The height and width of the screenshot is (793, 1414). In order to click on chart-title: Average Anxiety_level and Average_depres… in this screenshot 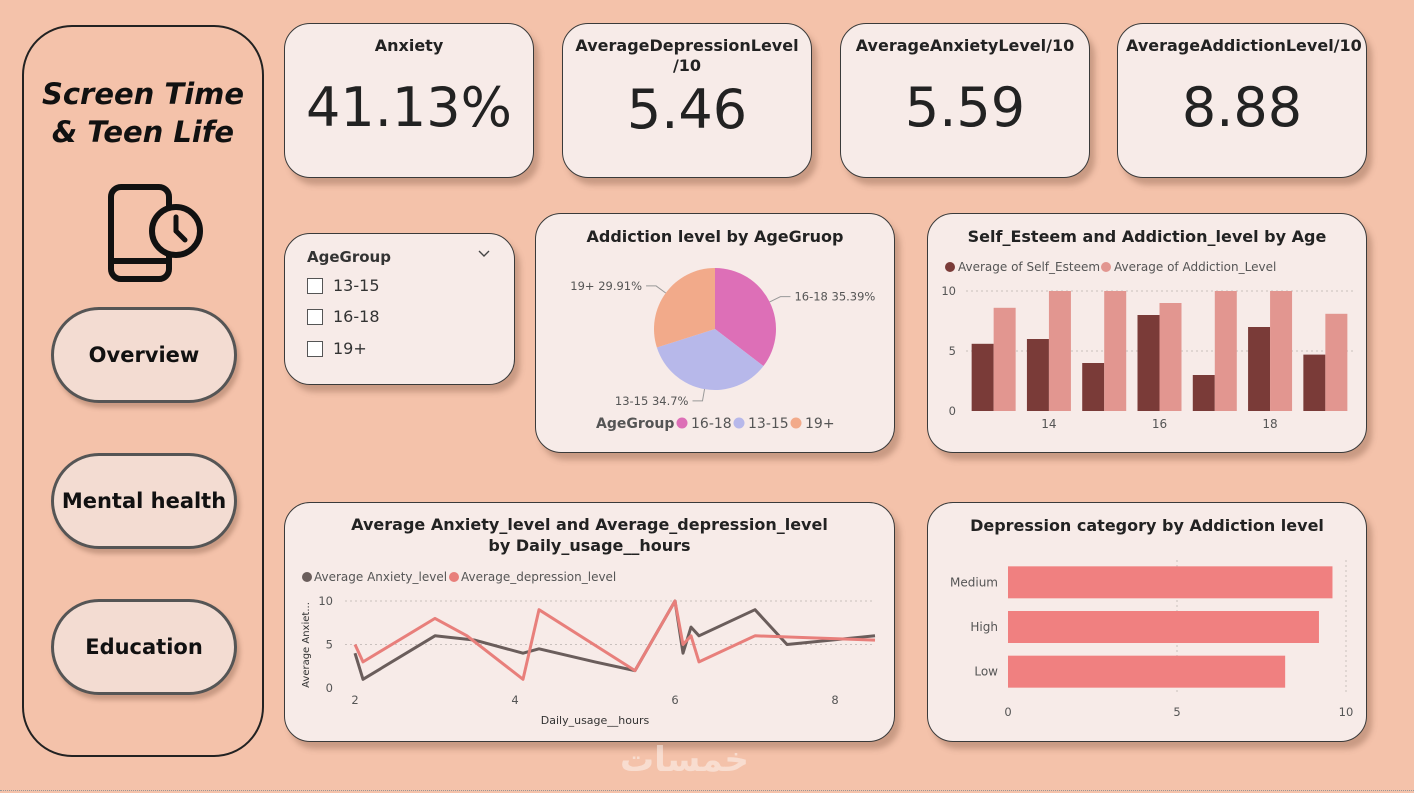, I will do `click(589, 535)`.